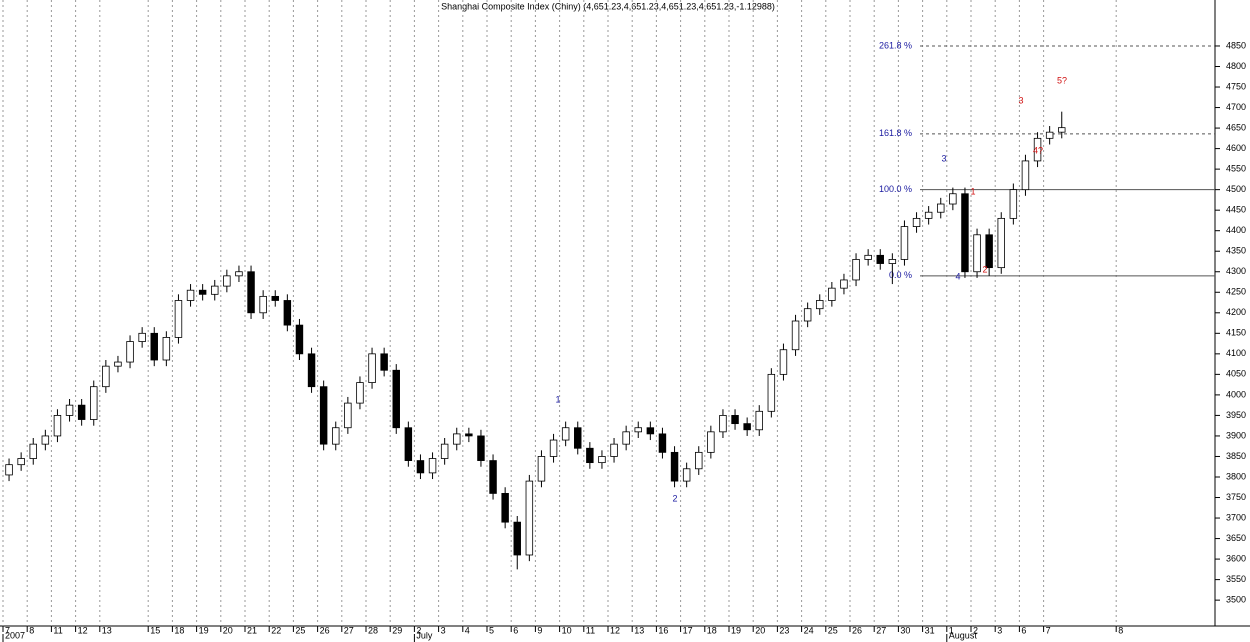 Image resolution: width=1250 pixels, height=642 pixels. Describe the element at coordinates (639, 630) in the screenshot. I see `x-tick-label: 13` at that location.